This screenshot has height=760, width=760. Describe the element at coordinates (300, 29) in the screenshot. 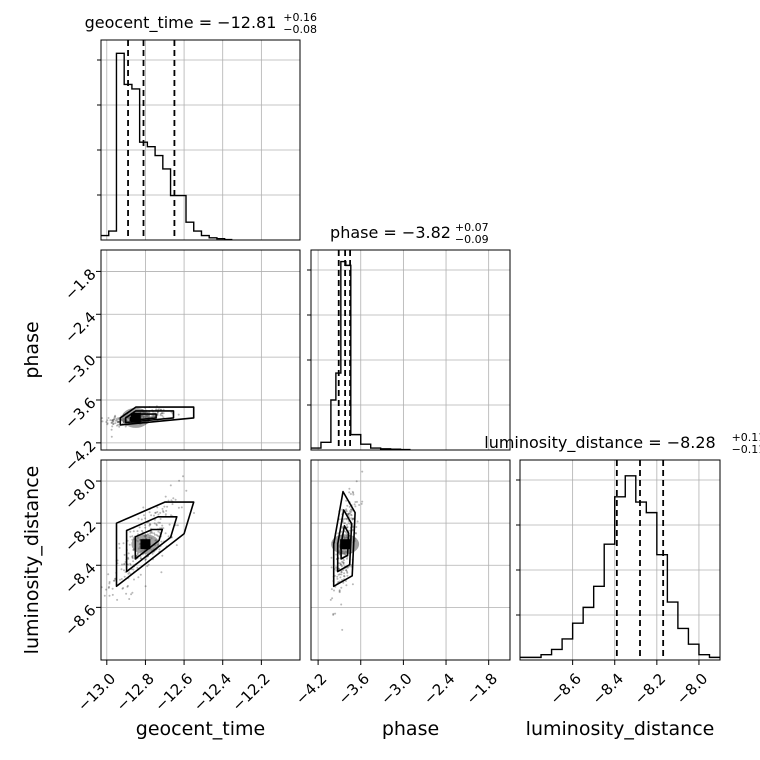

I see `title-geocent_time-minus: −0.08` at that location.